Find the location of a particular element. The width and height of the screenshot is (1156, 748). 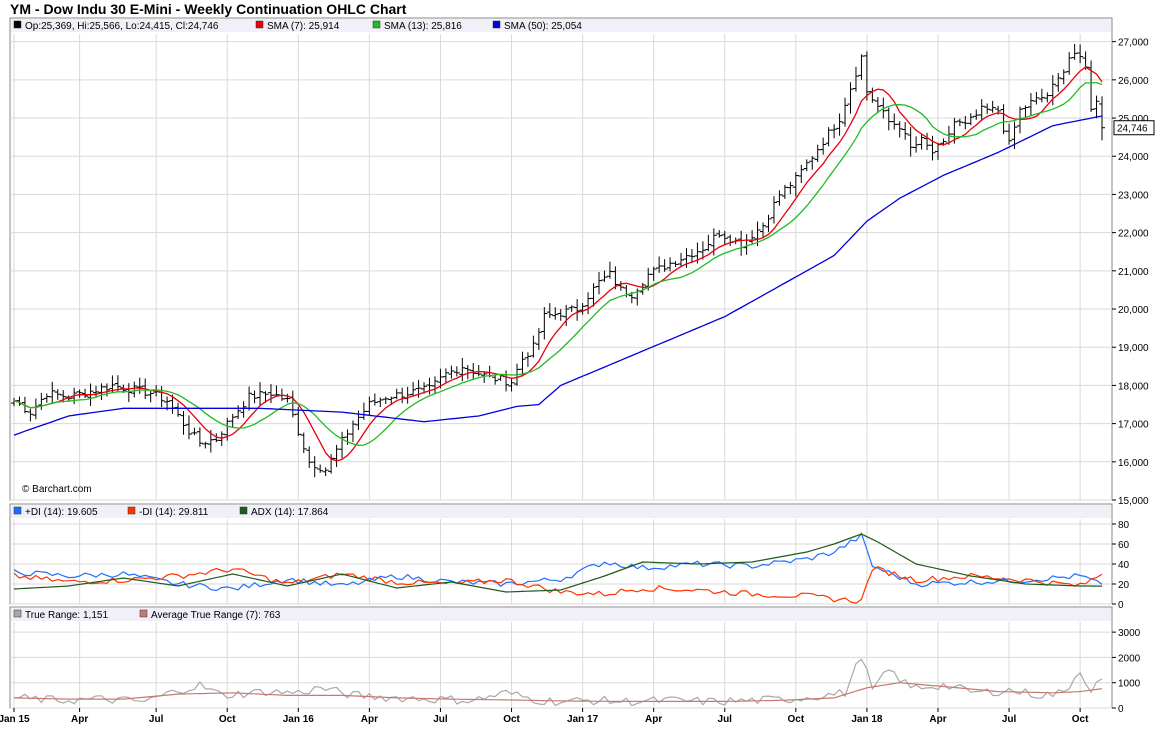

y-tick-label: 3000 is located at coordinates (1129, 633).